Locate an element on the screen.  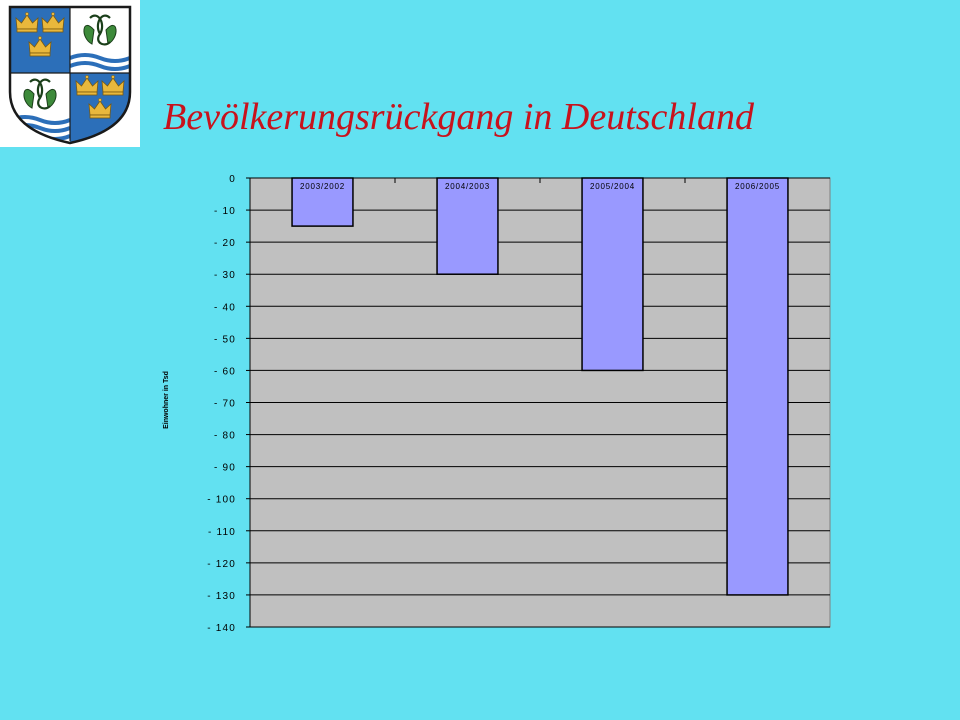
y-tick-label: - 70 is located at coordinates (225, 404).